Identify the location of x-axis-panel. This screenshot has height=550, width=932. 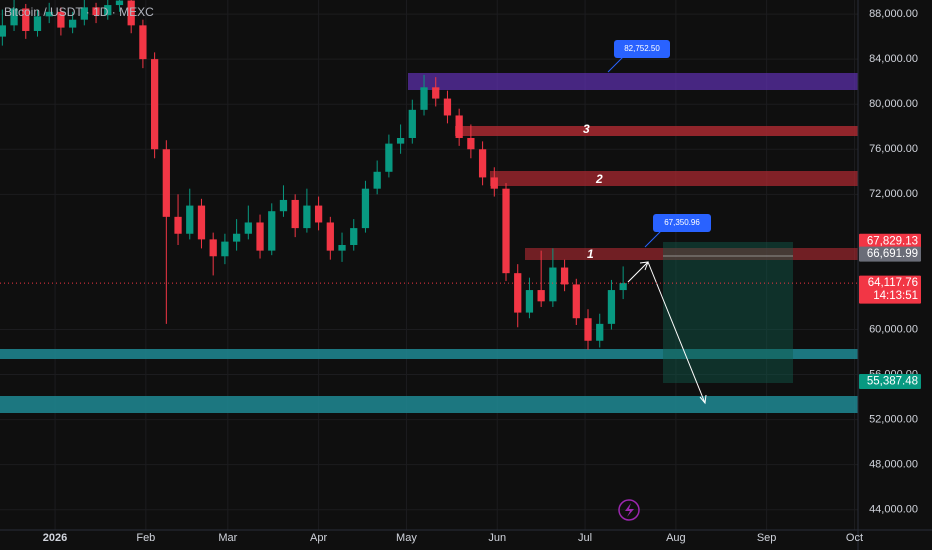
(466, 540).